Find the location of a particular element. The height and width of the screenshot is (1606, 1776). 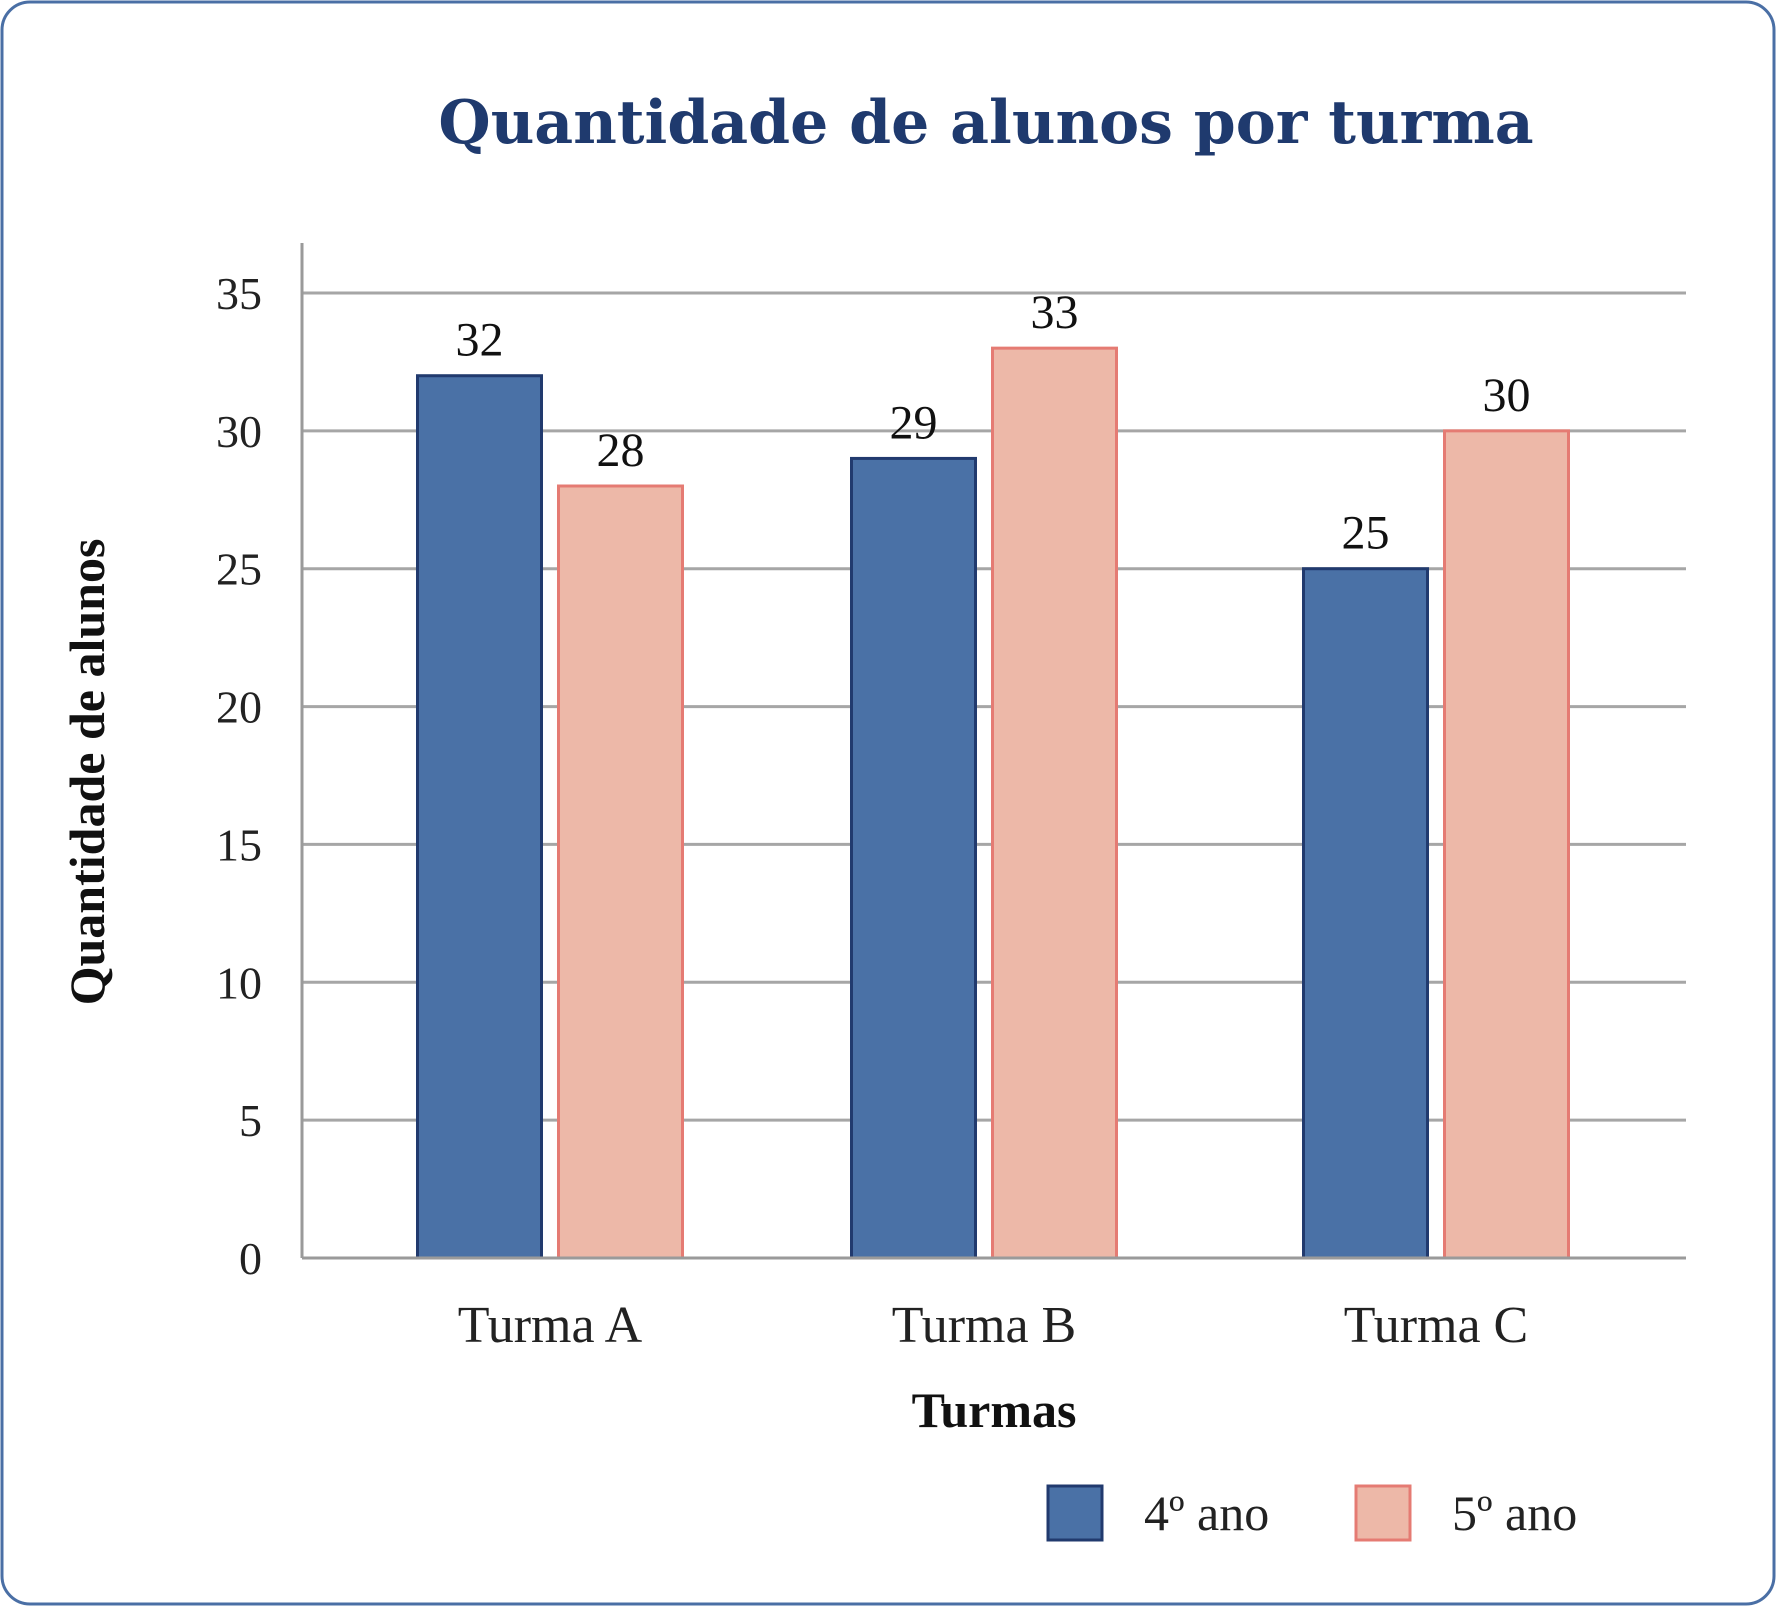

x-axis-title: Turmas is located at coordinates (994, 1410).